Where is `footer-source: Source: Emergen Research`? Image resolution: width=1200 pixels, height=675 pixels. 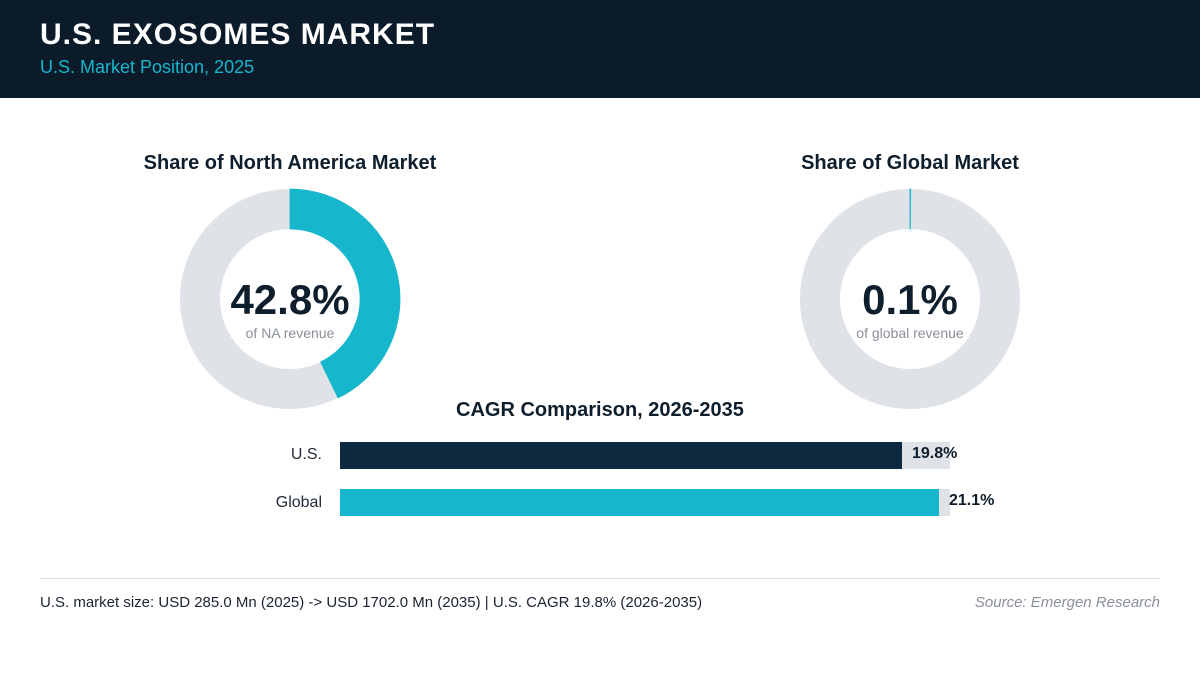 footer-source: Source: Emergen Research is located at coordinates (1067, 602).